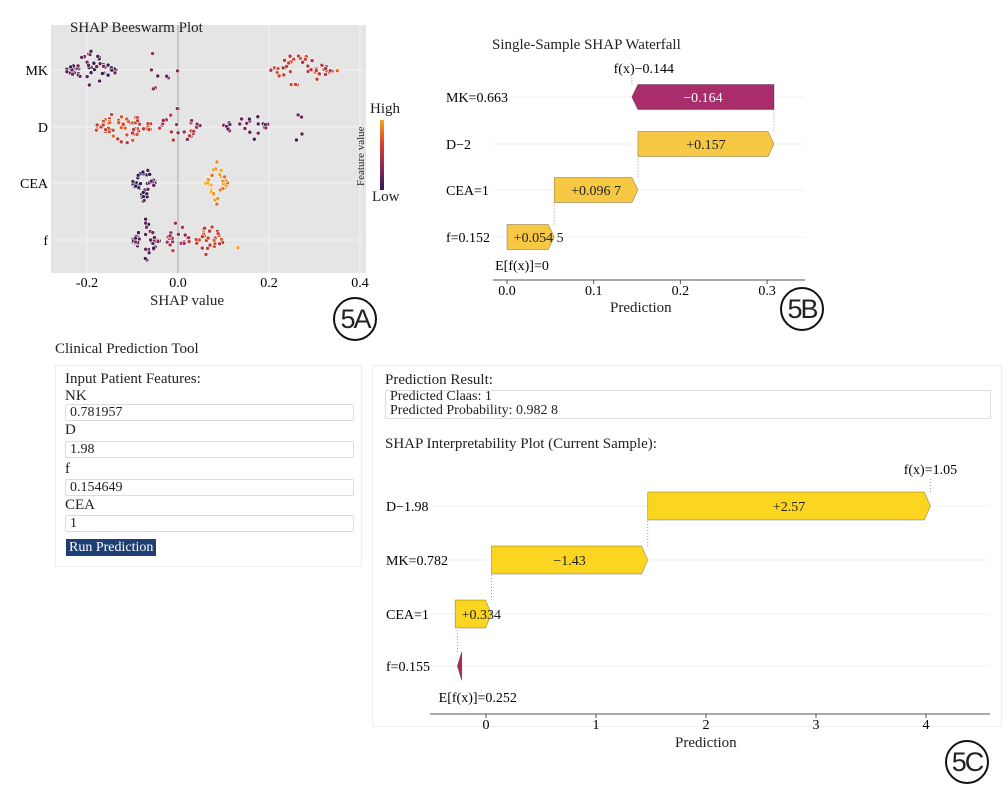  I want to click on f-input: 0.154649, so click(209, 487).